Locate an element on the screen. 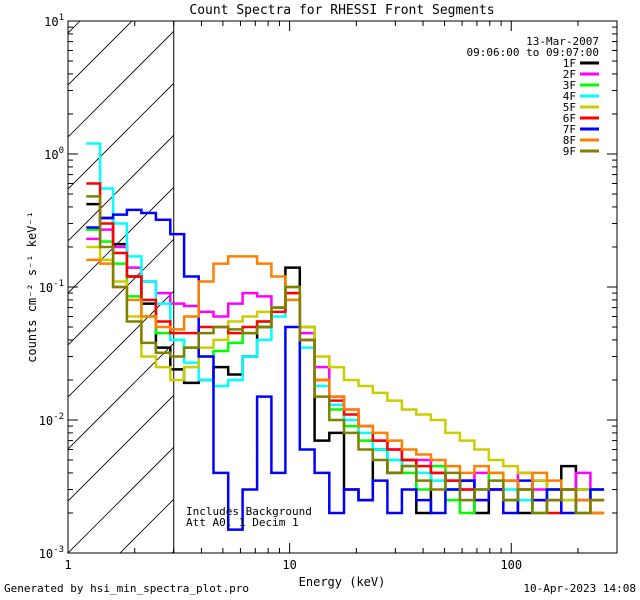 Image resolution: width=640 pixels, height=600 pixels. legend-label-7F: 7F is located at coordinates (569, 129).